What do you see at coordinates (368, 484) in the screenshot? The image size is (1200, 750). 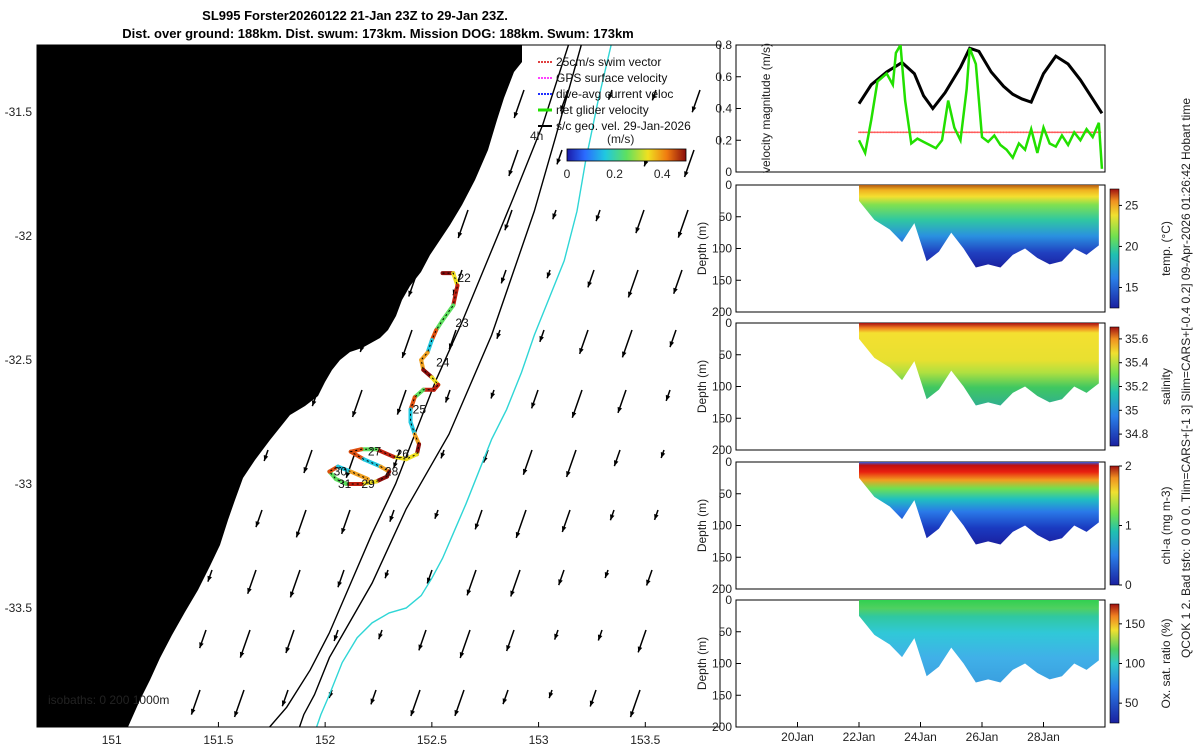 I see `day-label-29: 29` at bounding box center [368, 484].